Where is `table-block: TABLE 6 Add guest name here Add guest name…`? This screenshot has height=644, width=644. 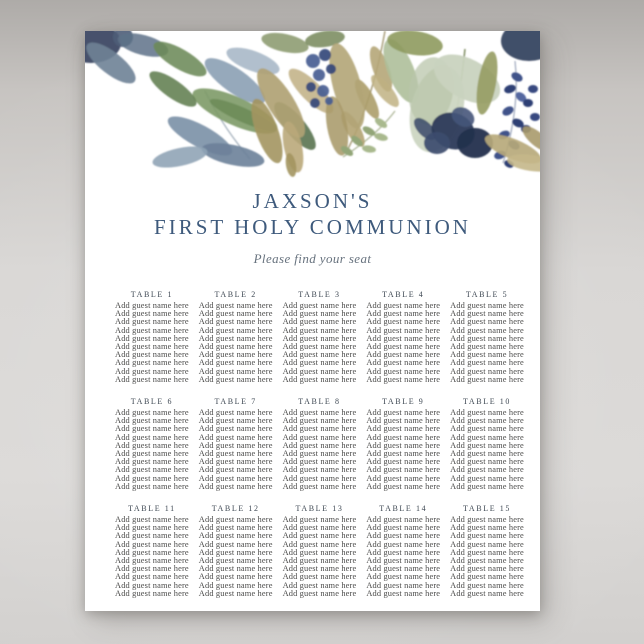 table-block: TABLE 6 Add guest name here Add guest name… is located at coordinates (152, 444).